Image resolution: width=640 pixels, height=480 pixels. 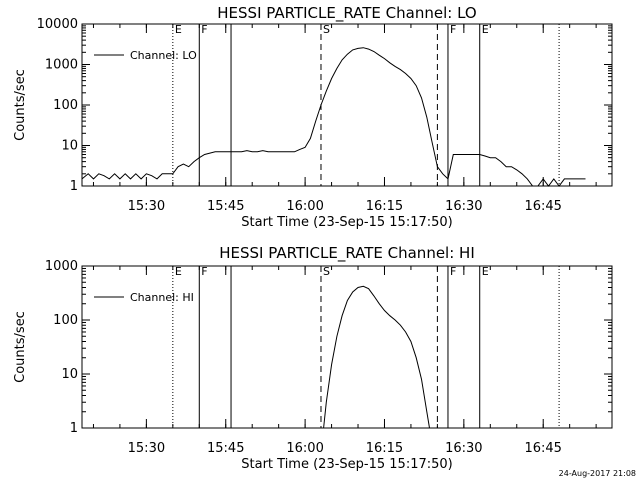 What do you see at coordinates (146, 206) in the screenshot?
I see `chart0-x-tick-label: 15:30` at bounding box center [146, 206].